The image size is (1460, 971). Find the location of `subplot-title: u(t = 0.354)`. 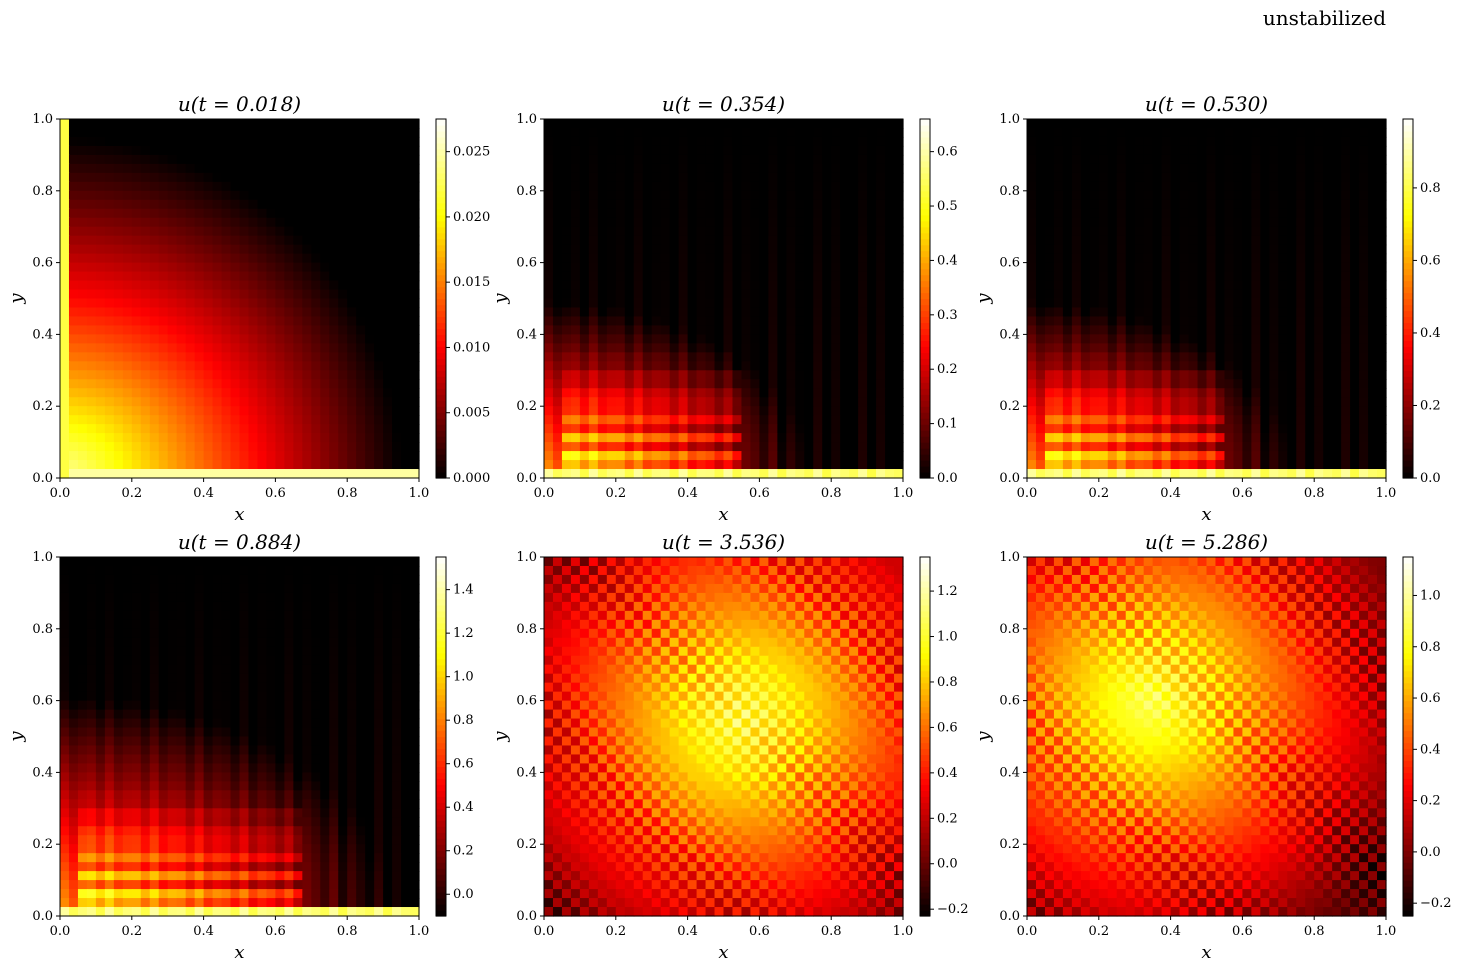

subplot-title: u(t = 0.354) is located at coordinates (723, 104).